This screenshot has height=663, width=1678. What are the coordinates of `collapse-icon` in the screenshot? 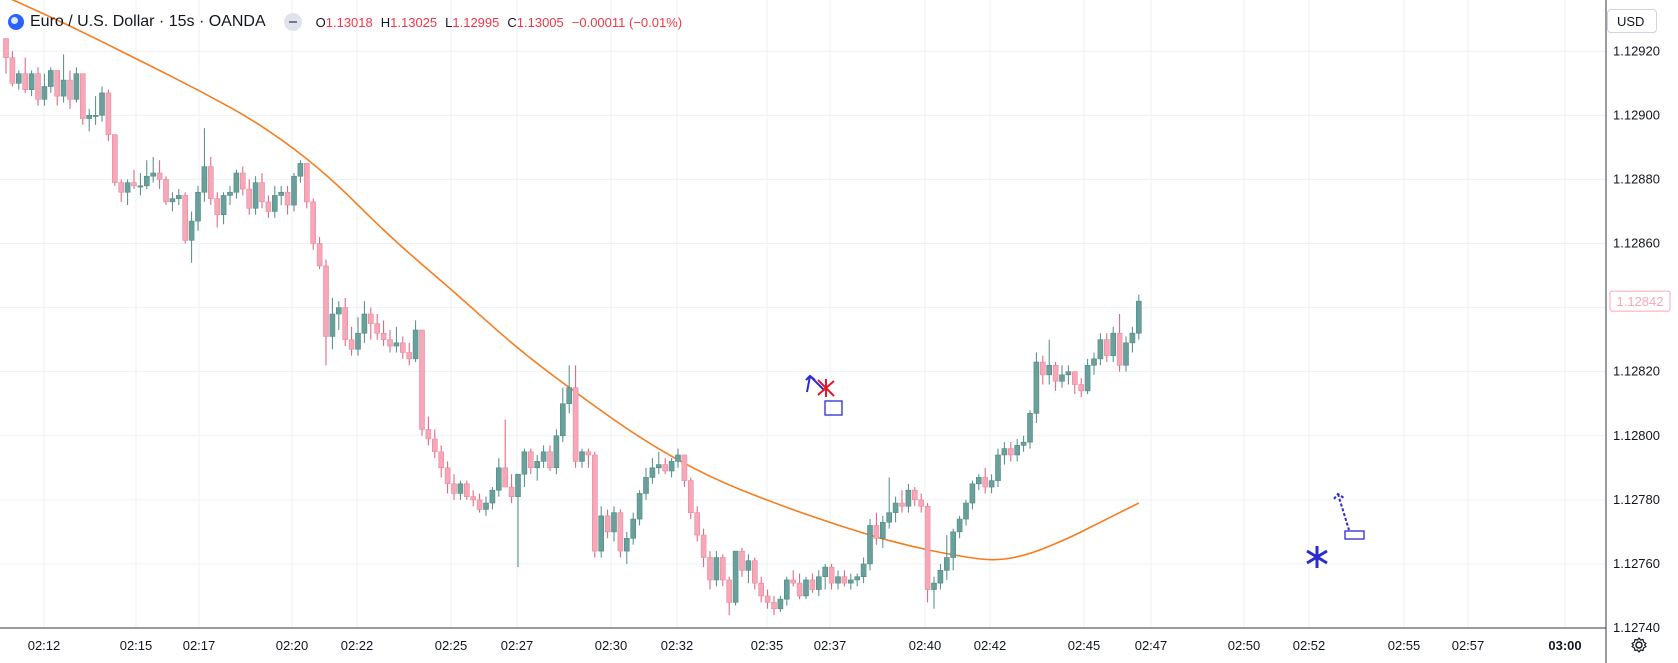 It's located at (292, 22).